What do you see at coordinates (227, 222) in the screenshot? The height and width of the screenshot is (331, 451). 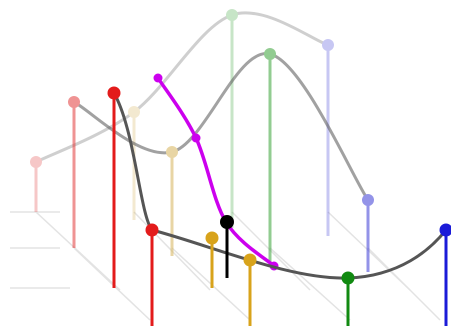 I see `highlight-point` at bounding box center [227, 222].